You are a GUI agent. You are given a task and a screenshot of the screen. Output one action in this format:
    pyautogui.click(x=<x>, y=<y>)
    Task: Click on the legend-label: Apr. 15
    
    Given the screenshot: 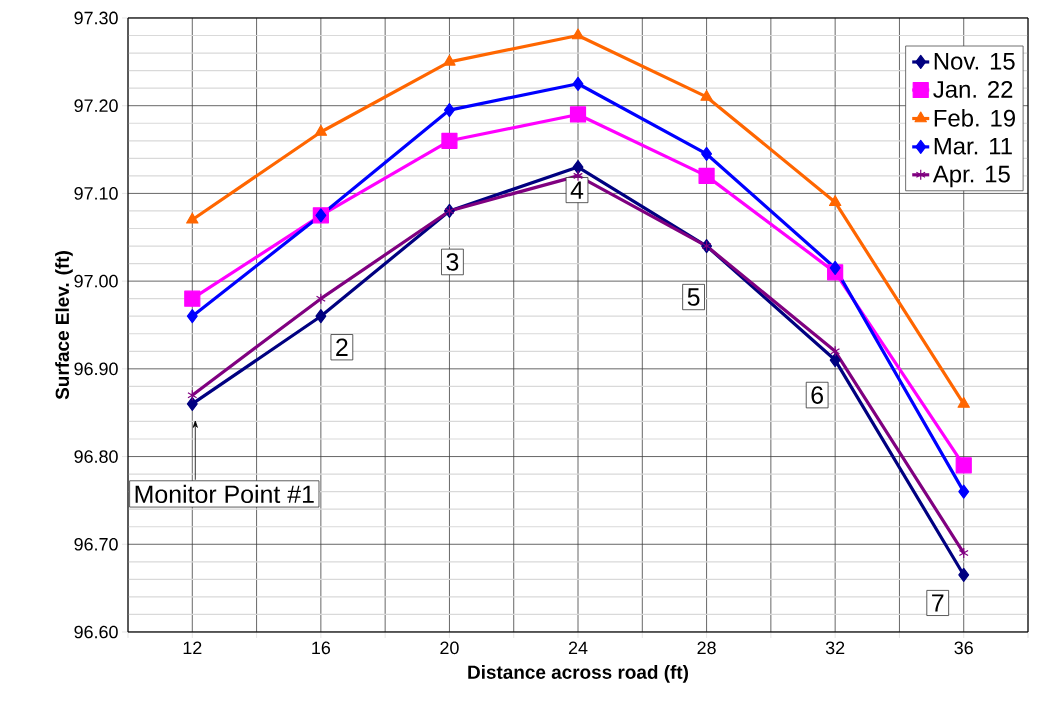 What is the action you would take?
    pyautogui.click(x=971, y=176)
    